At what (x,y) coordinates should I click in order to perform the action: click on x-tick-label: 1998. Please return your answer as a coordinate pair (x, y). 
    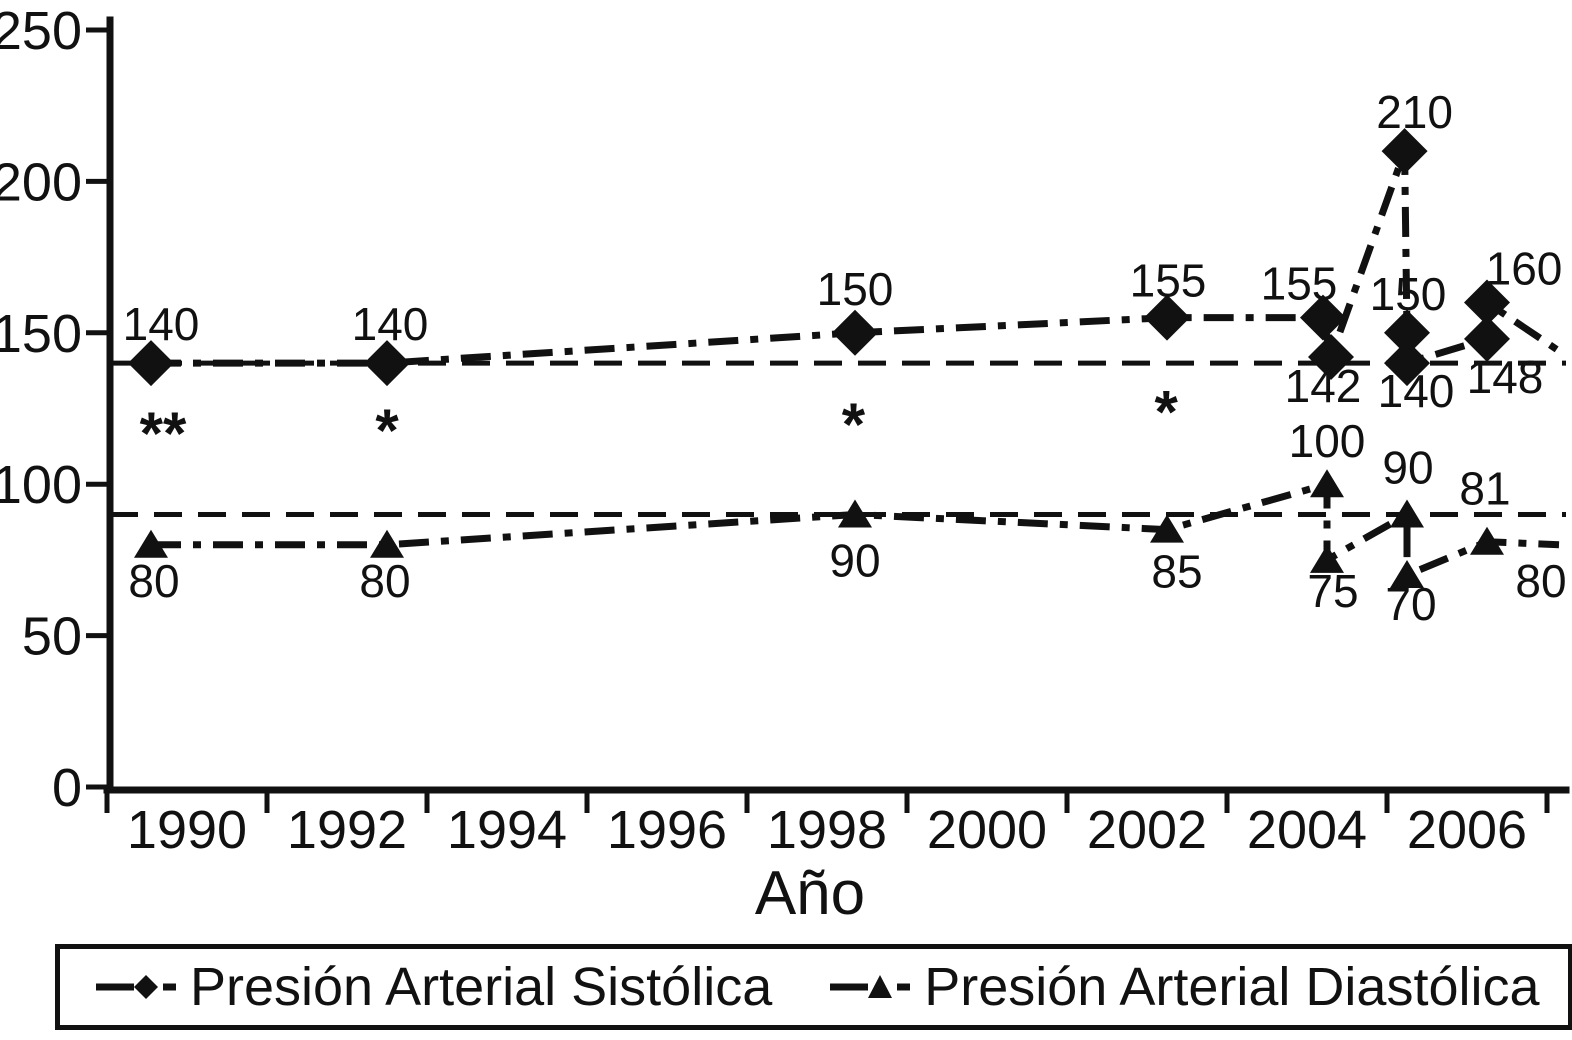
    Looking at the image, I should click on (827, 830).